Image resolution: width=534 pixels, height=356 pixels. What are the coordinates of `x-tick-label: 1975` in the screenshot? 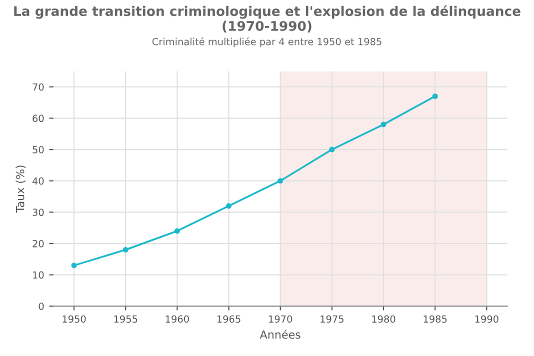 It's located at (332, 319).